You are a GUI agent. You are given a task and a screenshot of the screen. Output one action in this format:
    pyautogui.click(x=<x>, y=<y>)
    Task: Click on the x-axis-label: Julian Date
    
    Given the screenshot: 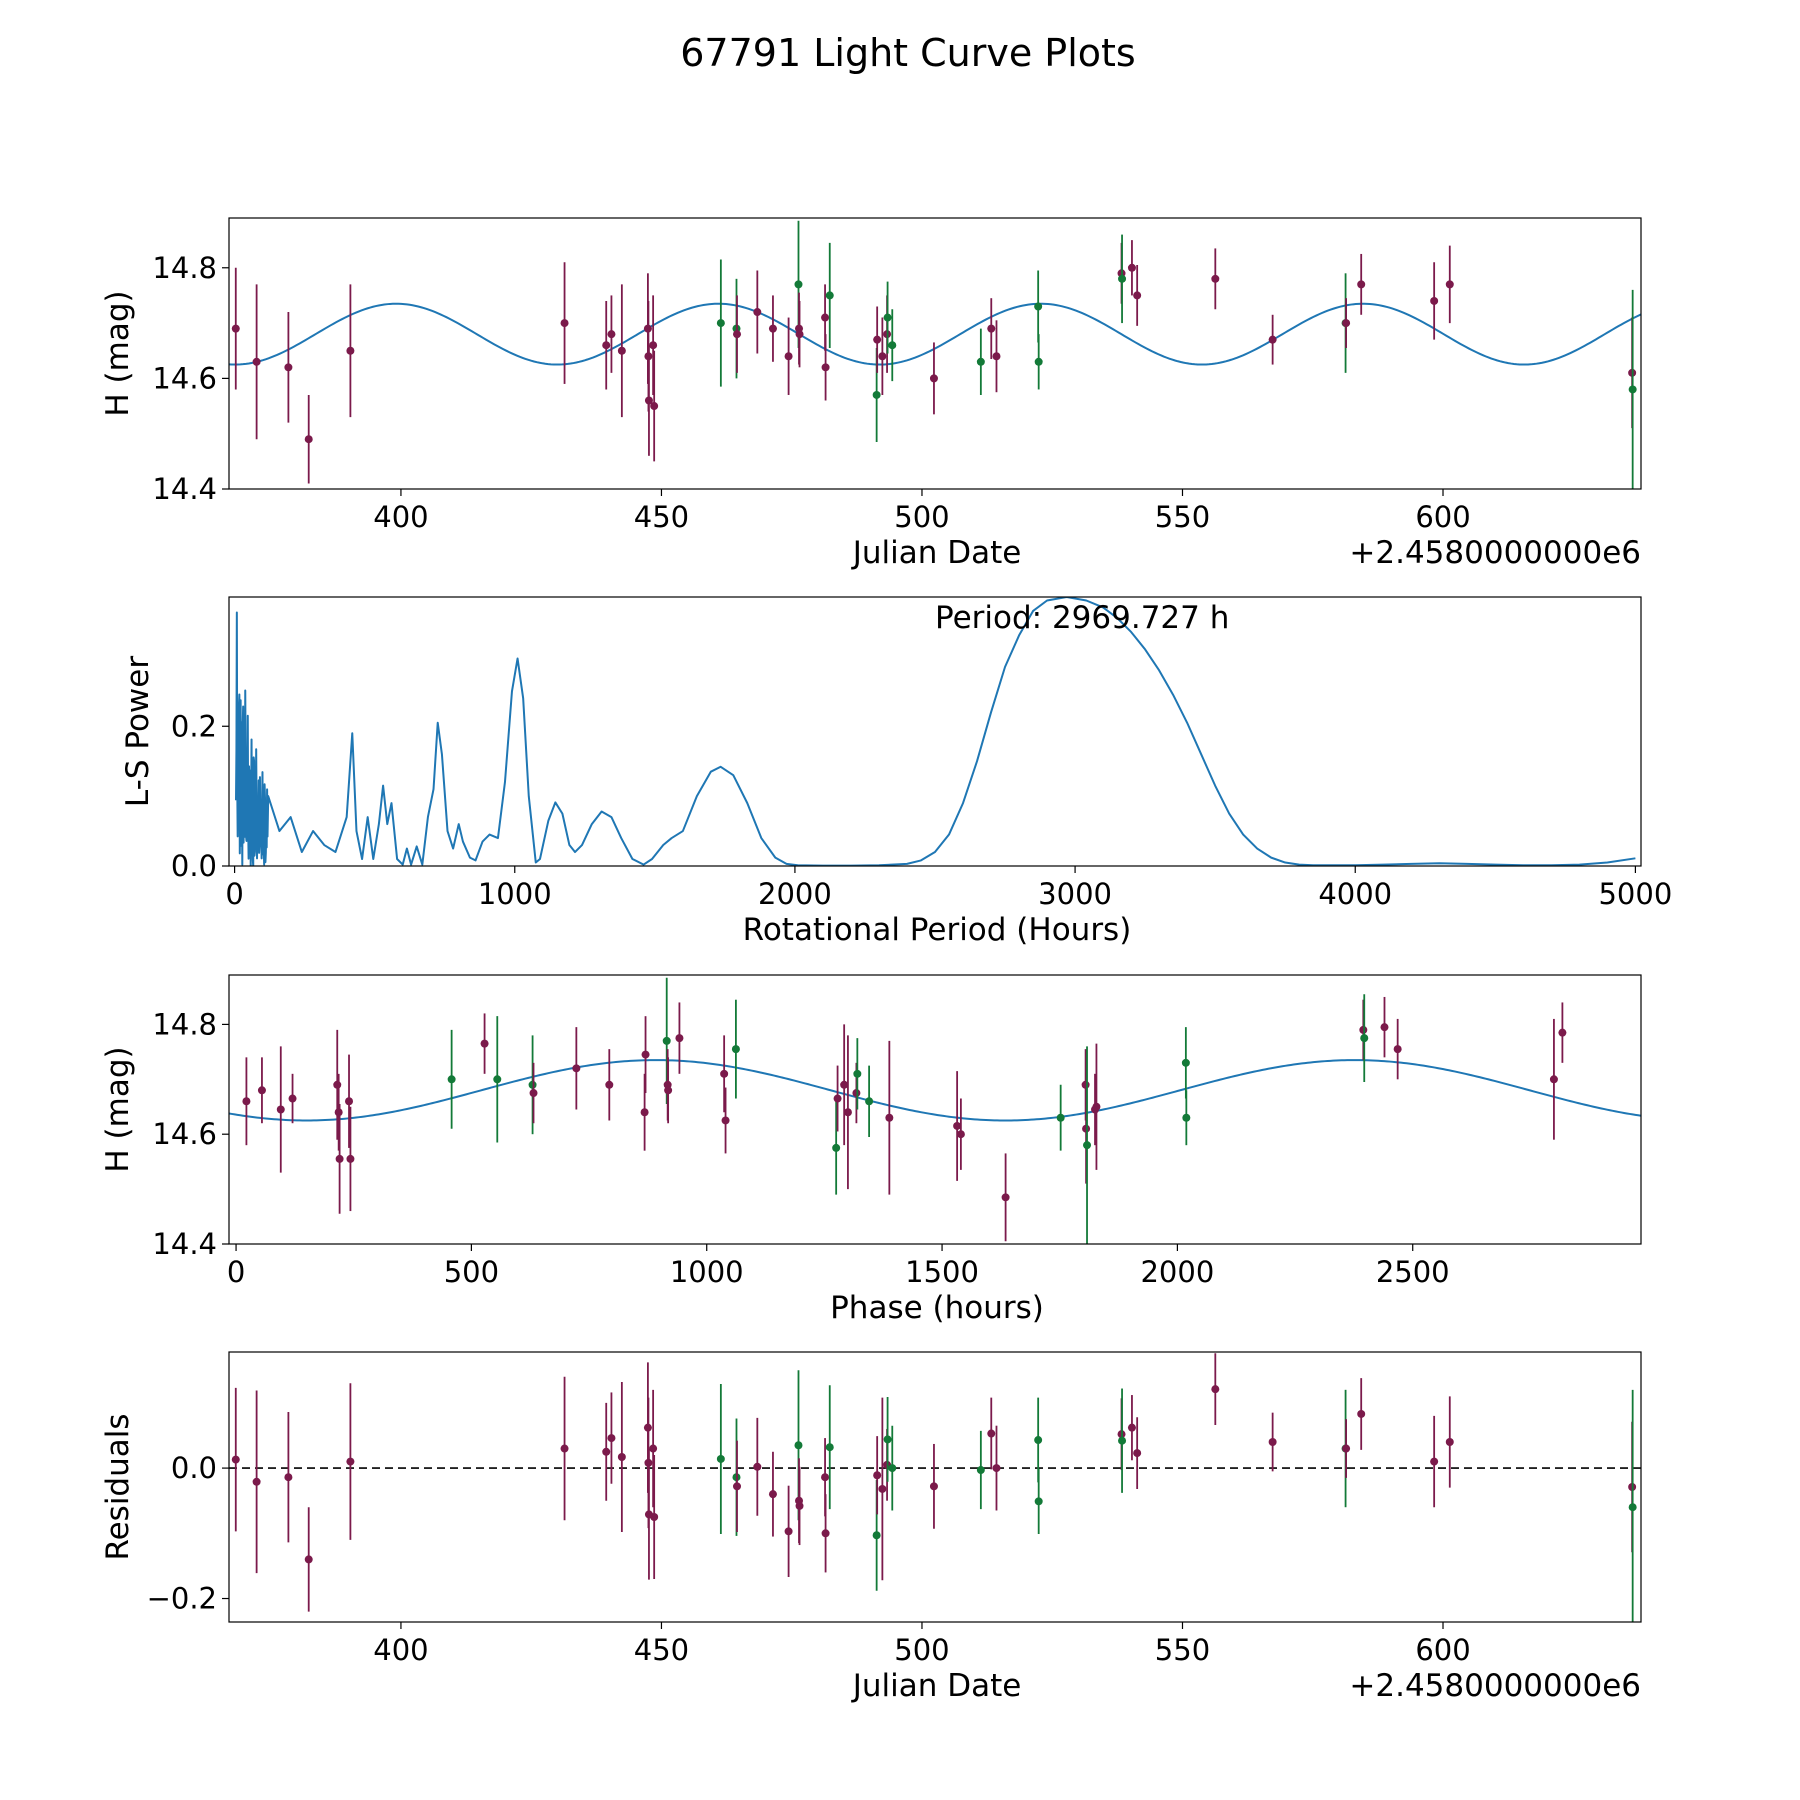 What is the action you would take?
    pyautogui.click(x=936, y=1686)
    